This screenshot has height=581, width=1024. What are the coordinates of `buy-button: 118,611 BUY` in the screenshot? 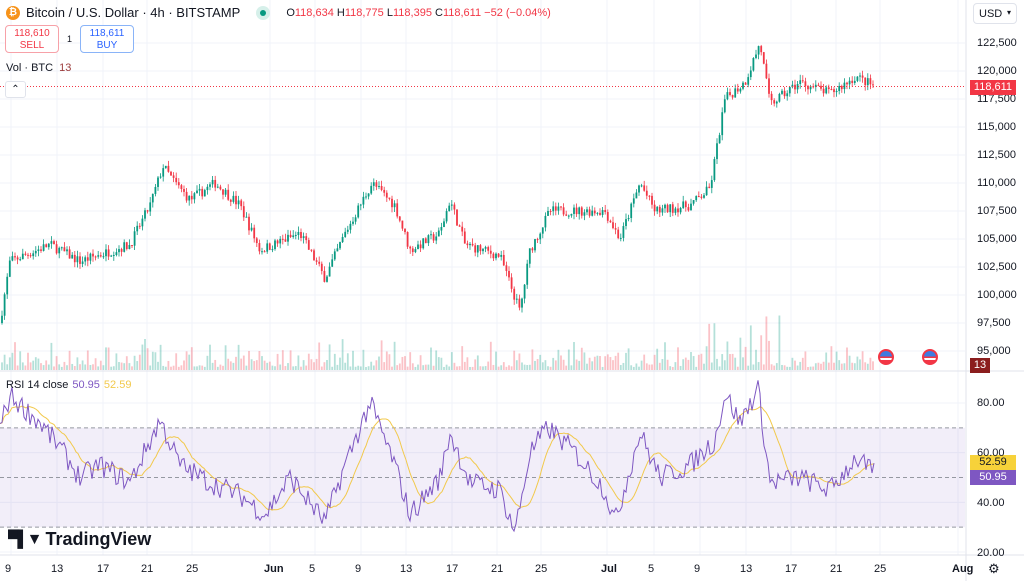 It's located at (107, 39).